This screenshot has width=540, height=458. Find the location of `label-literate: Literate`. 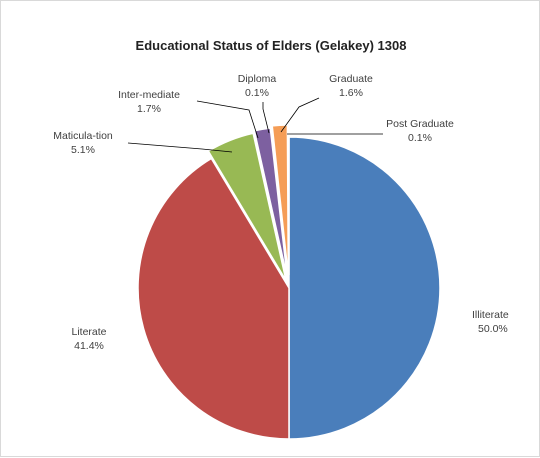

label-literate: Literate is located at coordinates (88, 332).